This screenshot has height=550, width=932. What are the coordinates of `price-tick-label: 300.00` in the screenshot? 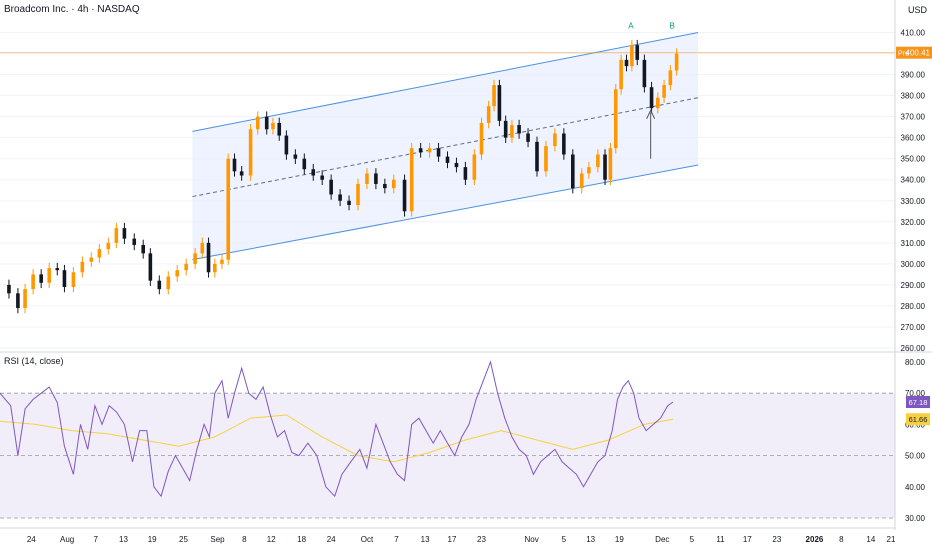 It's located at (913, 264).